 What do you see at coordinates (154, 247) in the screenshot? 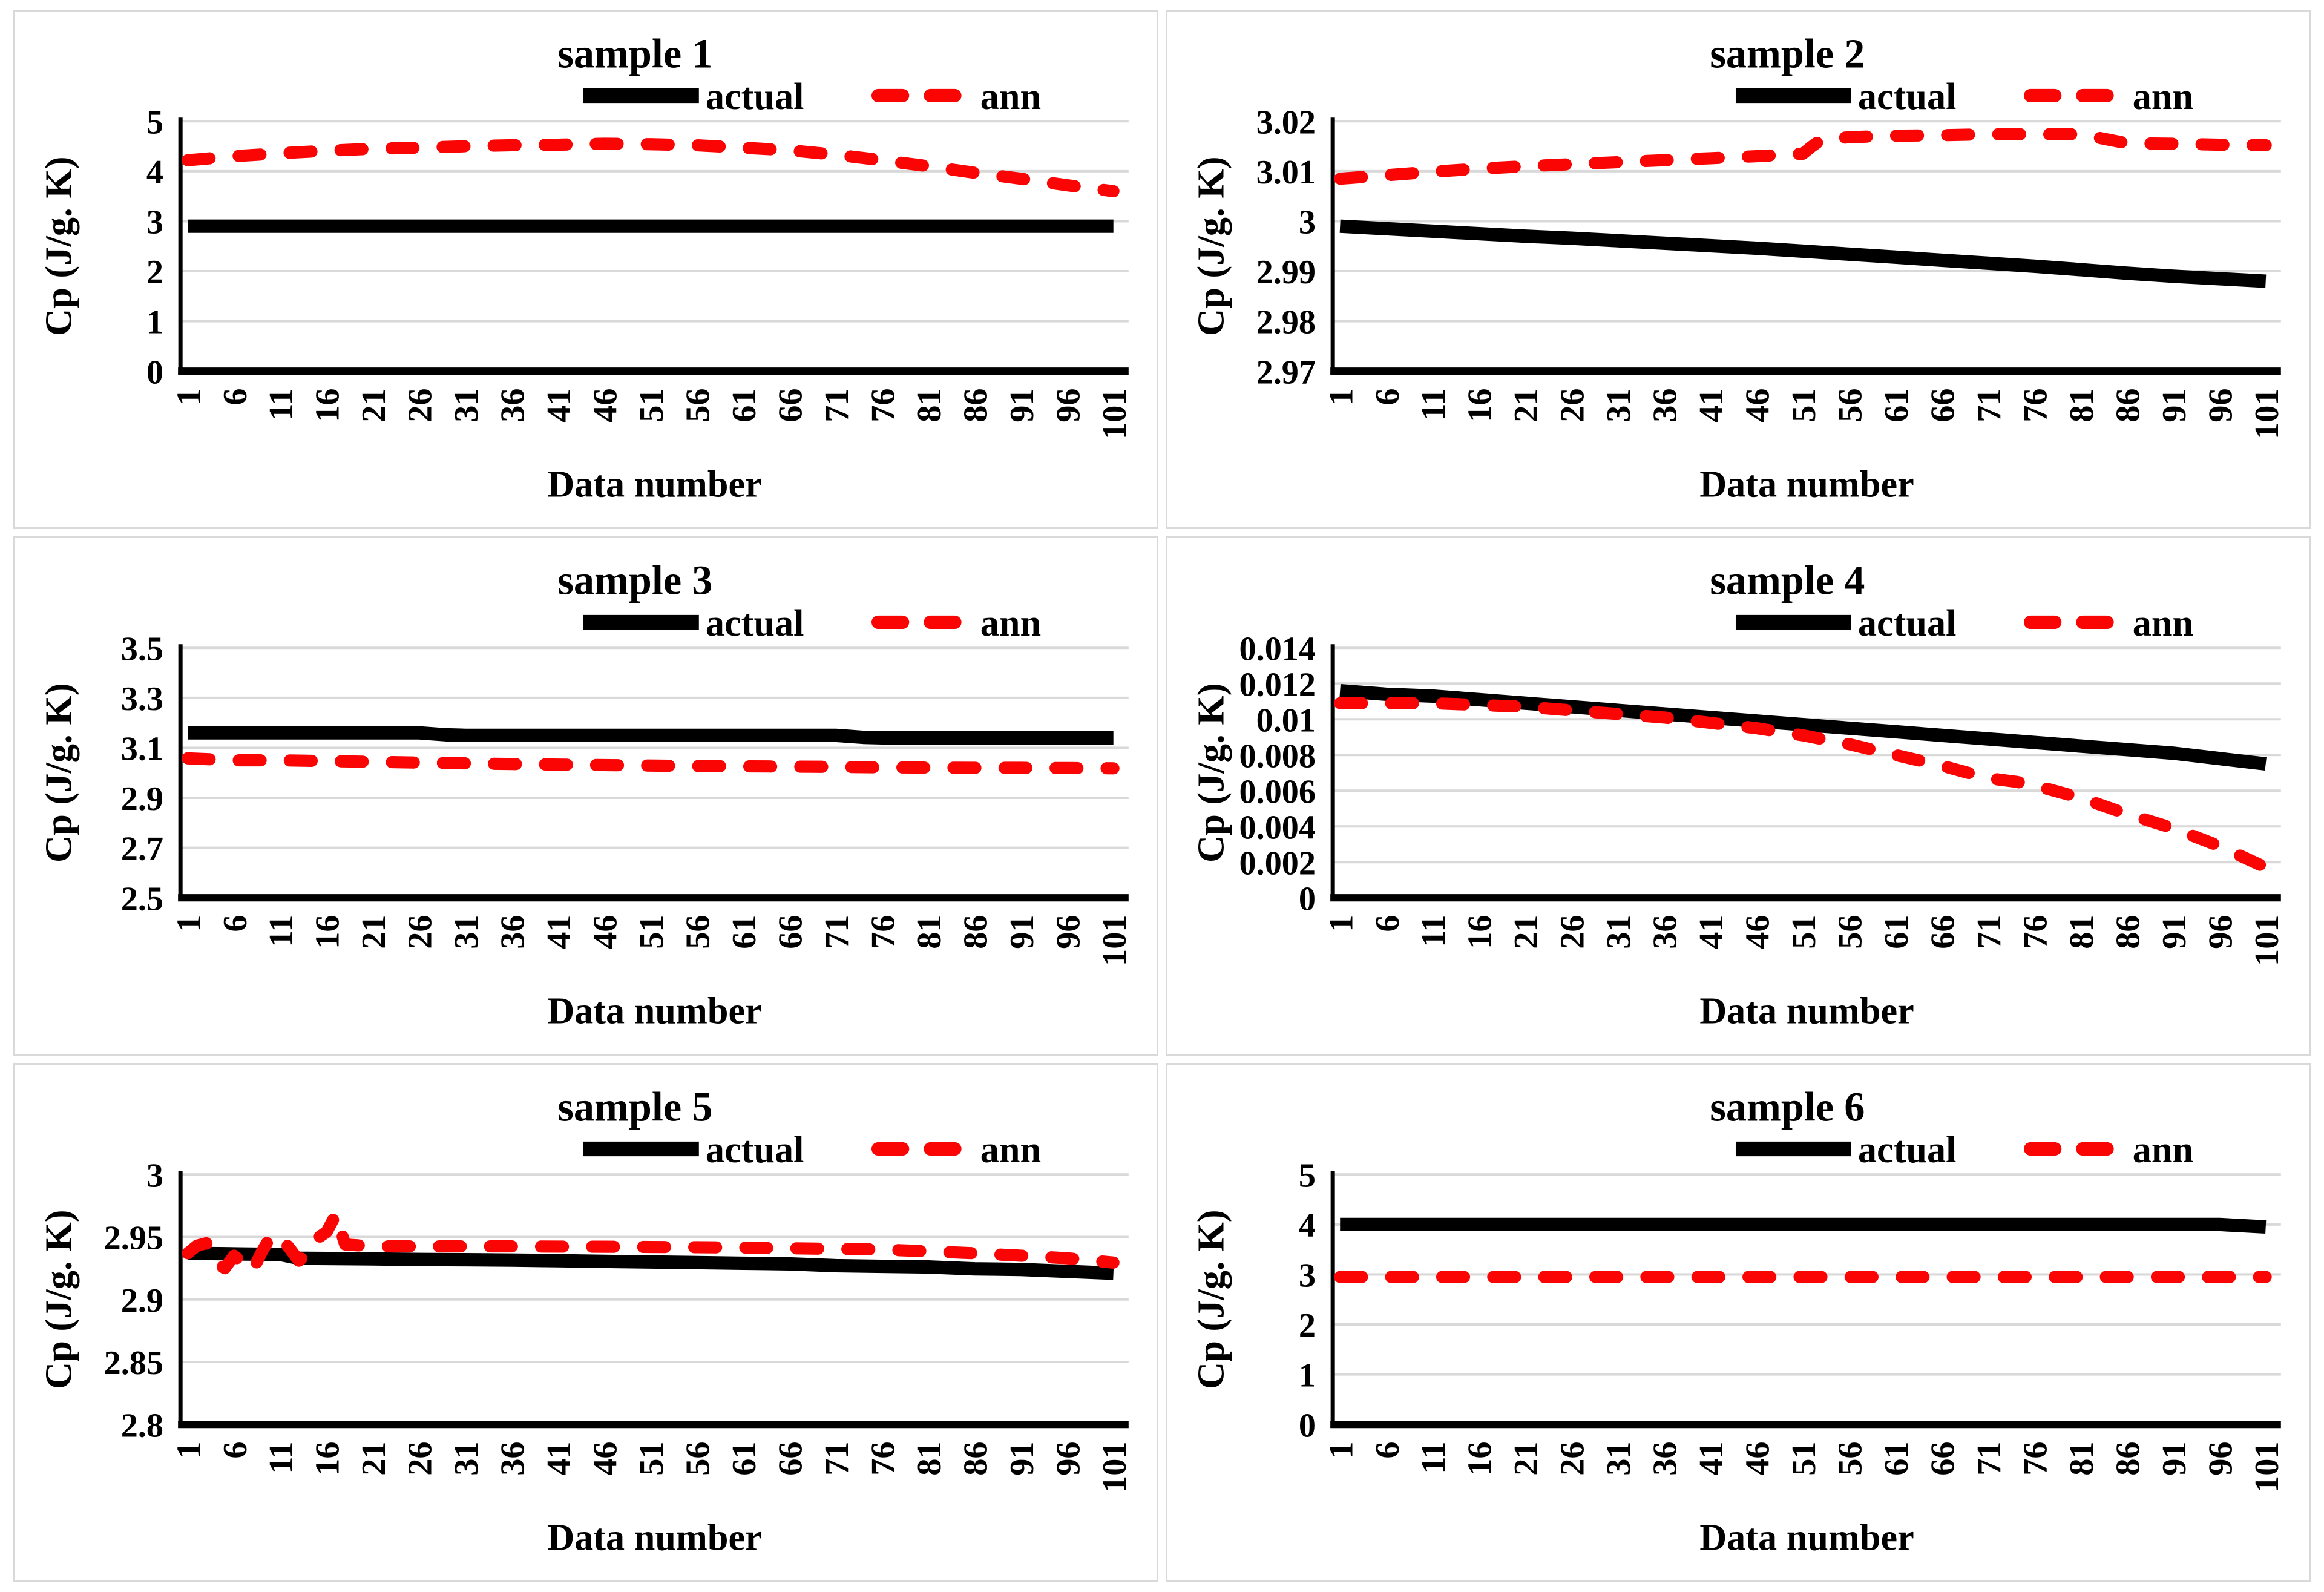
I see `y-tick-labels: 0 1 2 3 4 5` at bounding box center [154, 247].